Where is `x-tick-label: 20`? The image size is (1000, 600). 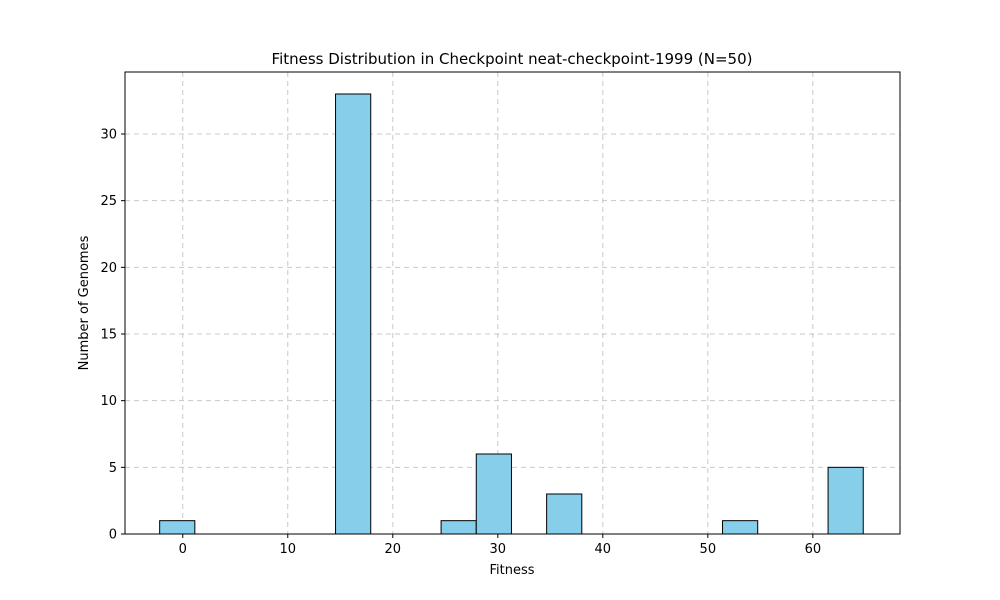
x-tick-label: 20 is located at coordinates (393, 549).